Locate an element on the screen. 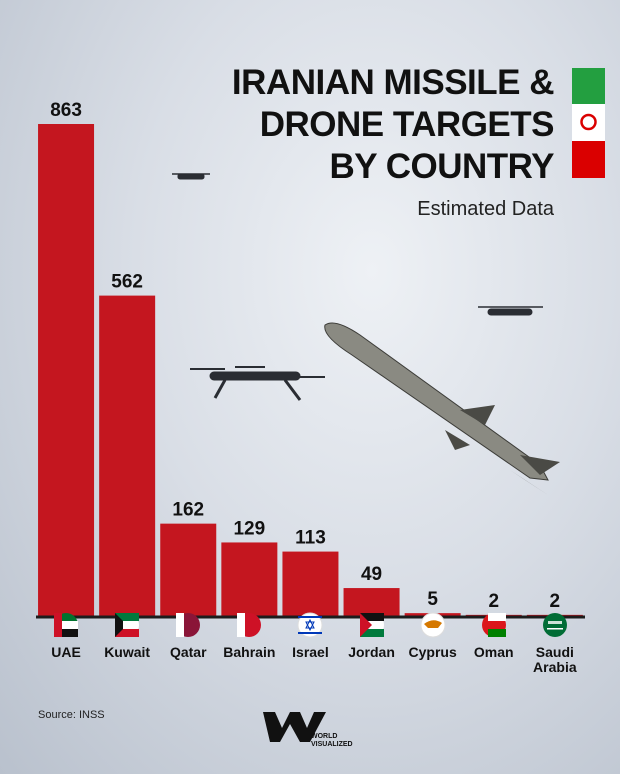 This screenshot has width=620, height=774. missile is located at coordinates (442, 408).